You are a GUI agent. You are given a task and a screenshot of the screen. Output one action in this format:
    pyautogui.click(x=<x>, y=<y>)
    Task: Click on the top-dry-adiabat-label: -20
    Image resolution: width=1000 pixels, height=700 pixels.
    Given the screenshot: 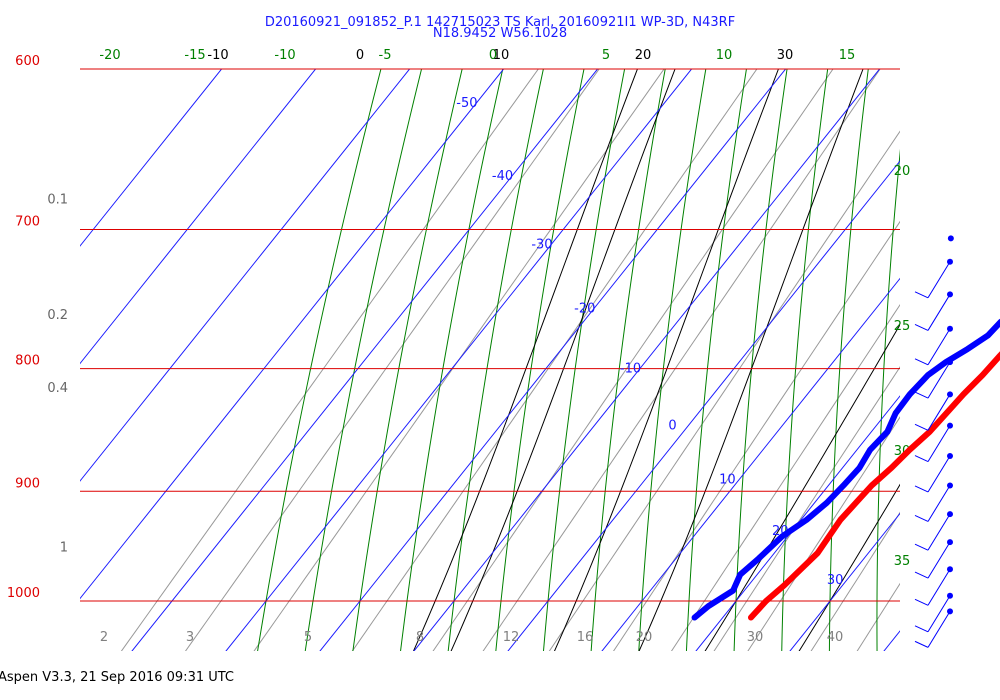 What is the action you would take?
    pyautogui.click(x=109, y=55)
    